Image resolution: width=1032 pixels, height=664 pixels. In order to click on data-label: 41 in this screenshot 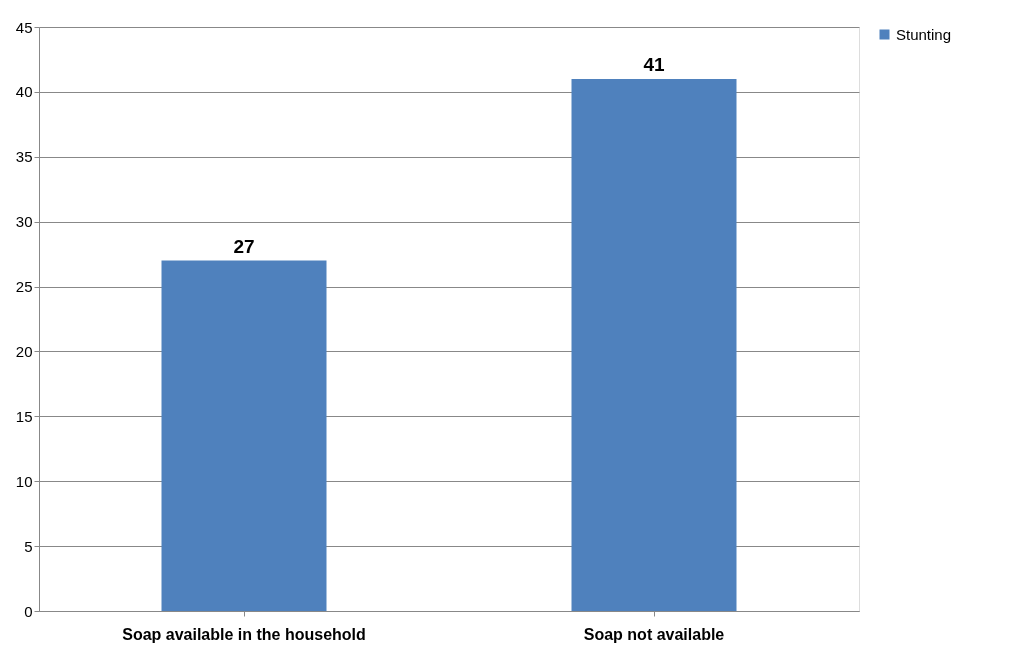, I will do `click(654, 64)`.